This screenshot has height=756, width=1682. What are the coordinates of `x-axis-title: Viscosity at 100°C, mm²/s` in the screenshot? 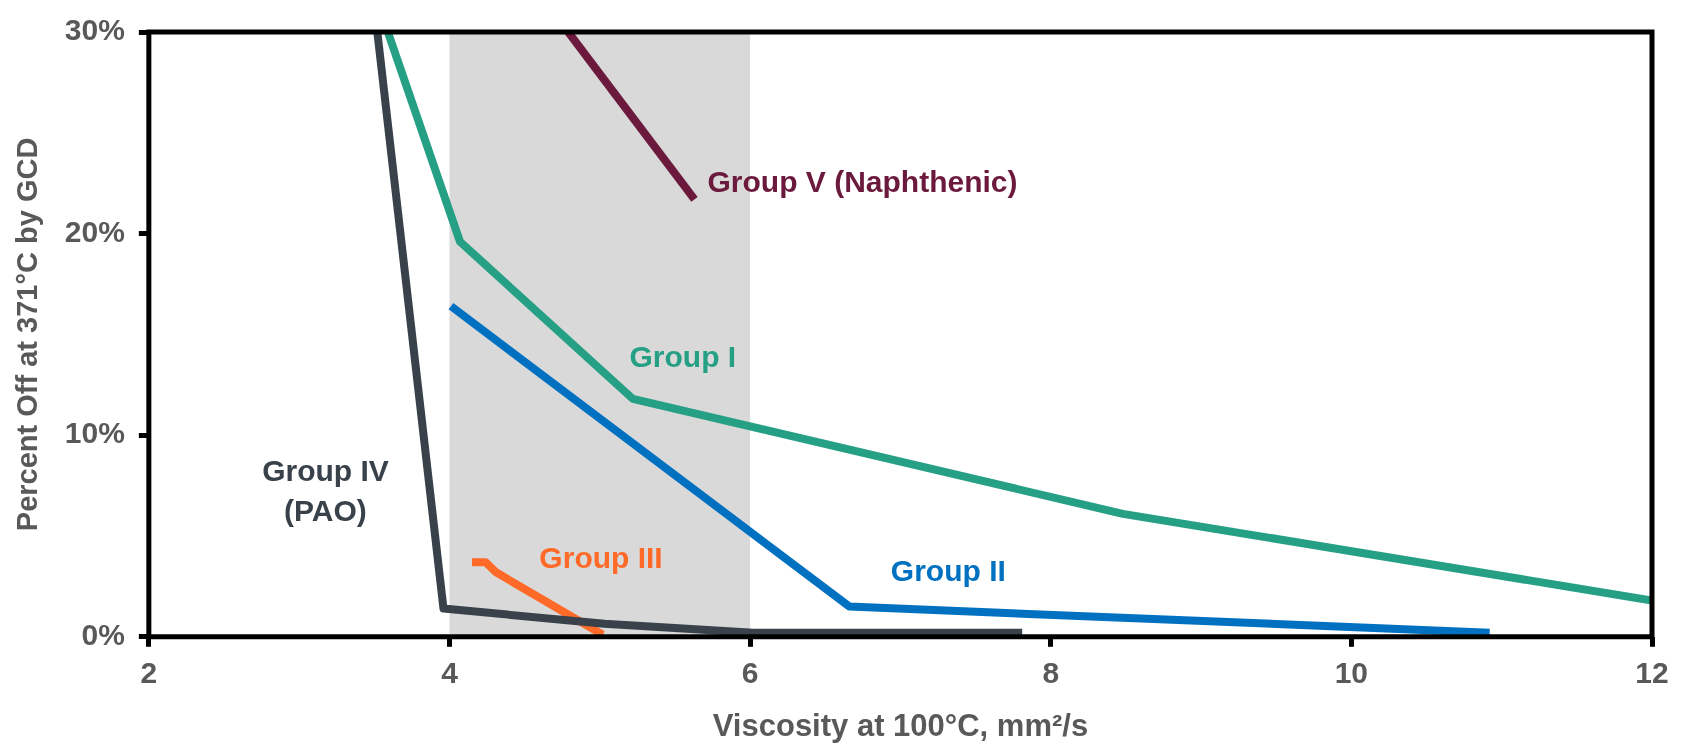 It's located at (900, 725).